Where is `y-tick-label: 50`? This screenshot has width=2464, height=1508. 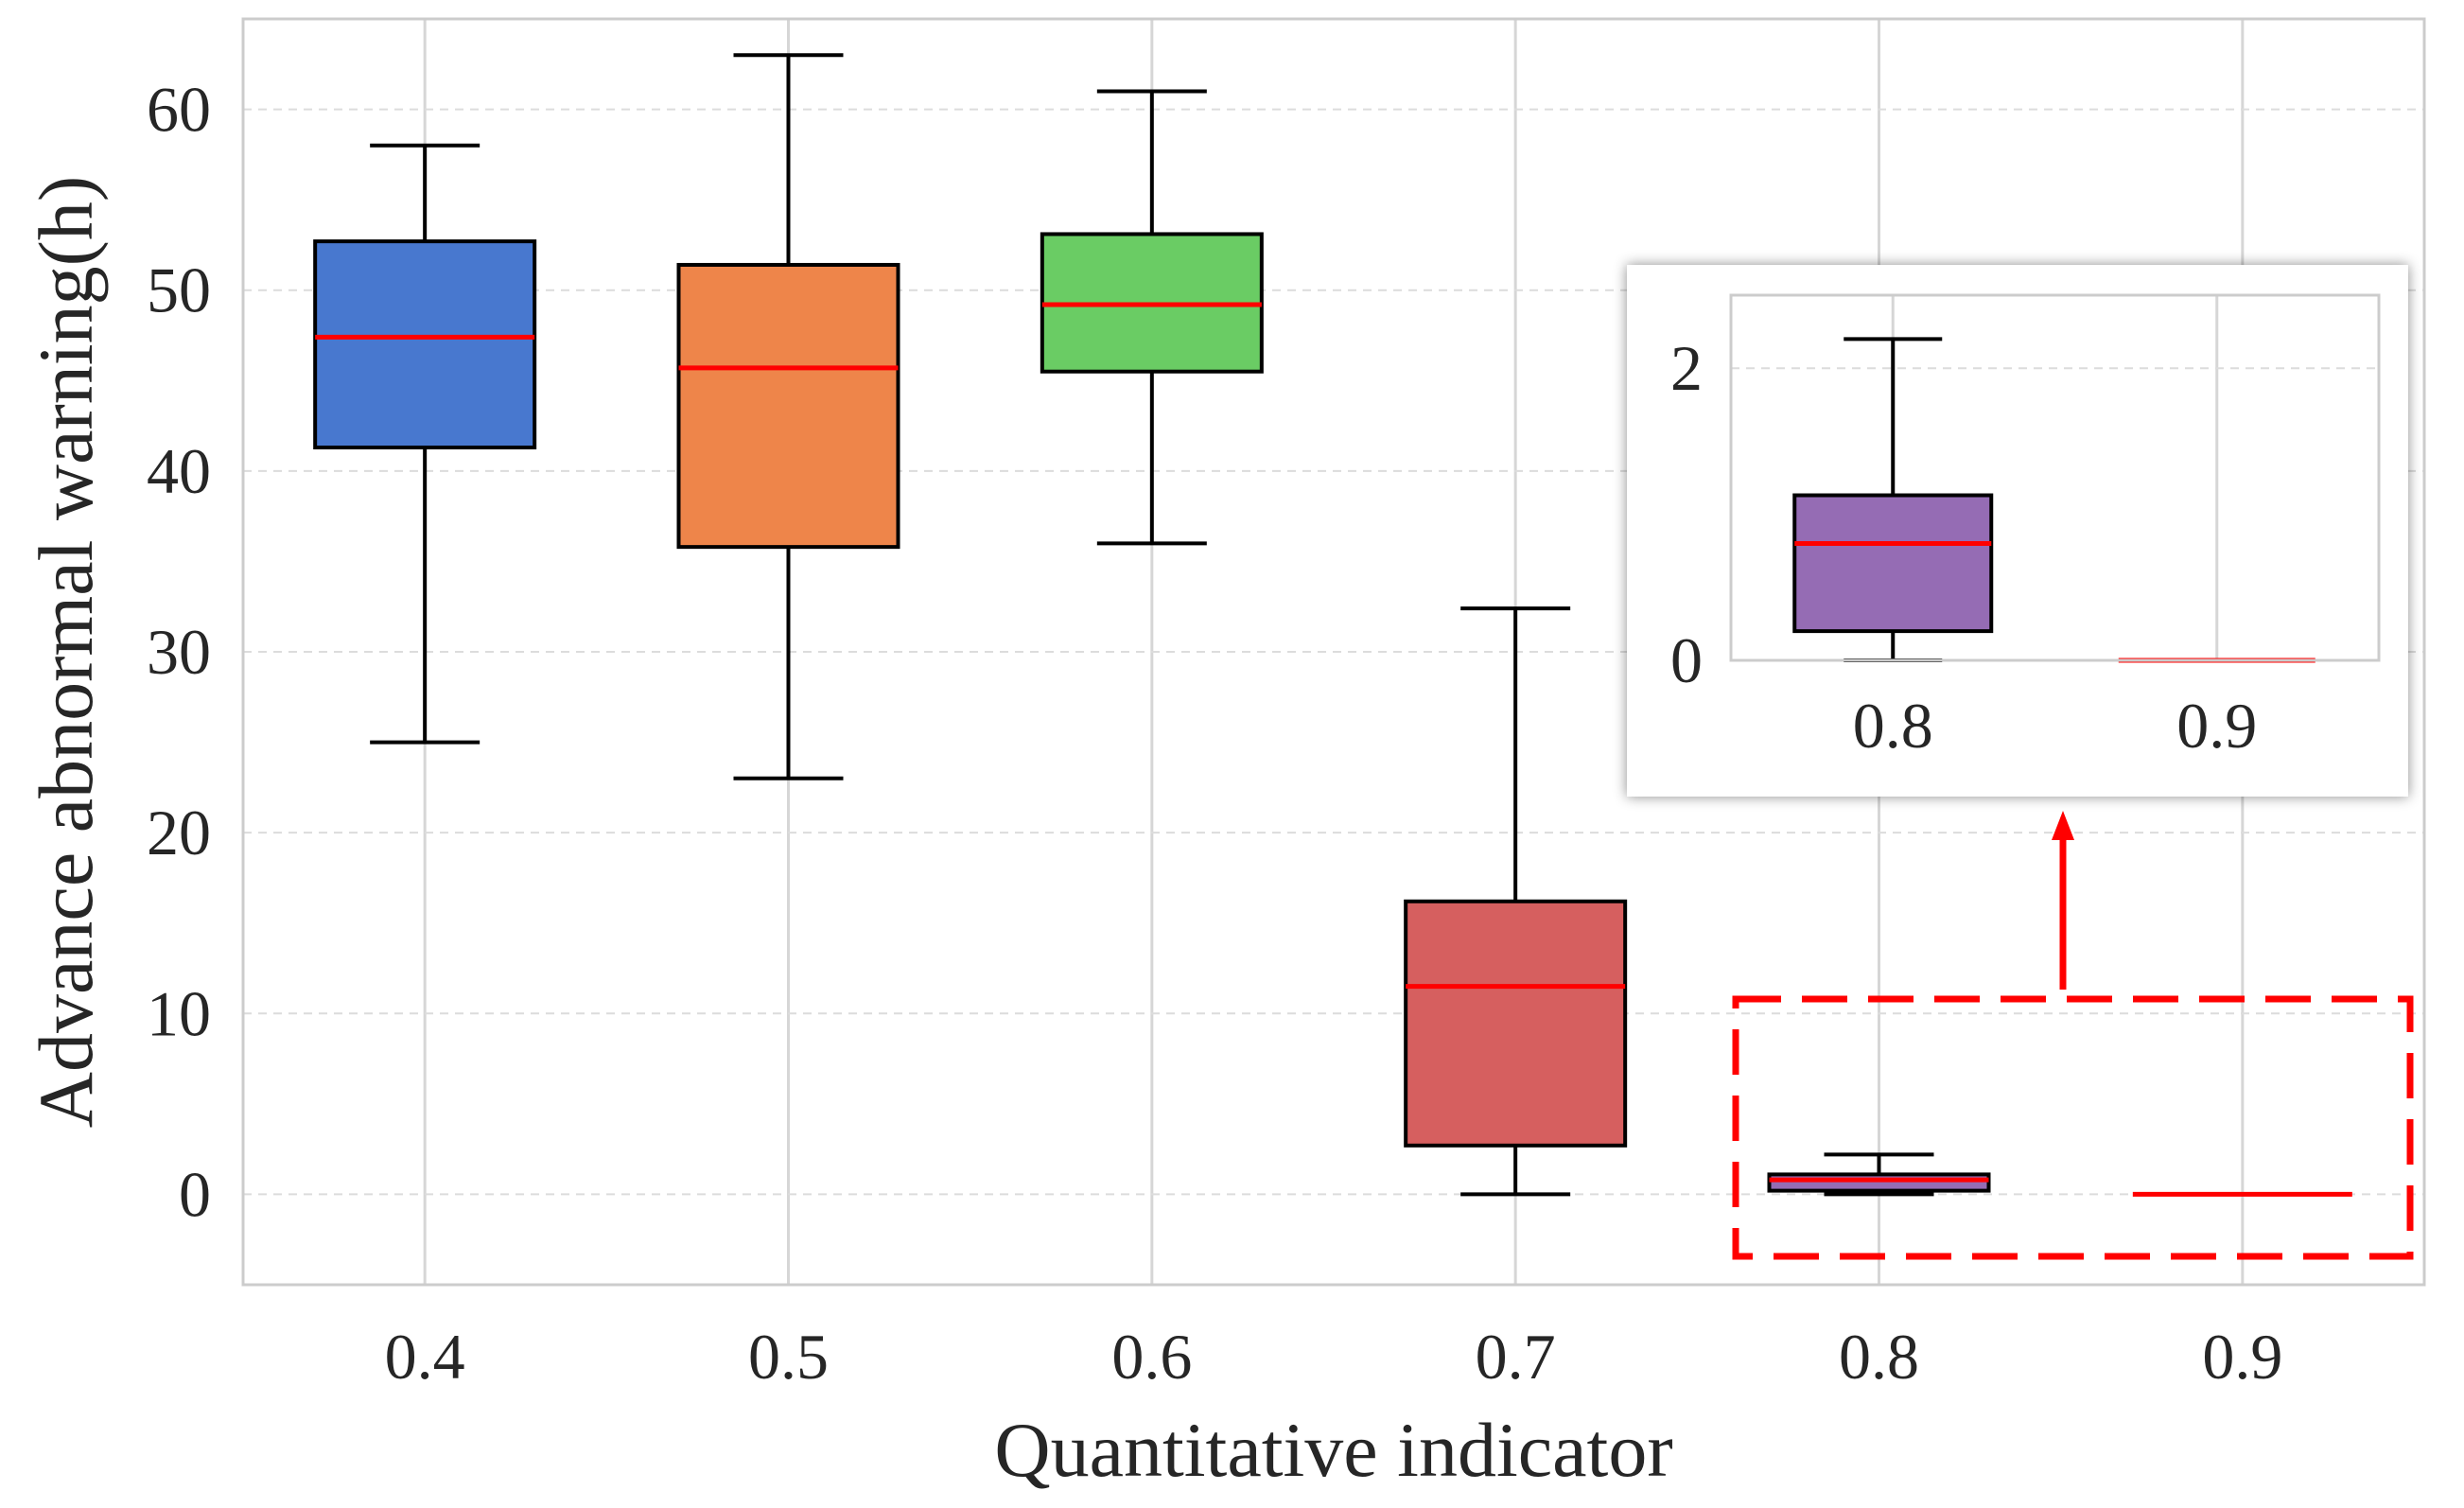
y-tick-label: 50 is located at coordinates (179, 290).